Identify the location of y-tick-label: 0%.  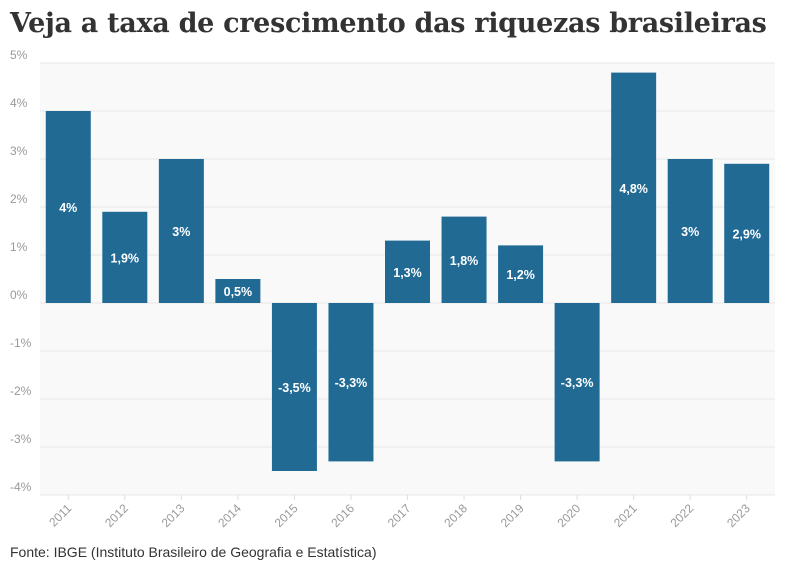
(19, 295).